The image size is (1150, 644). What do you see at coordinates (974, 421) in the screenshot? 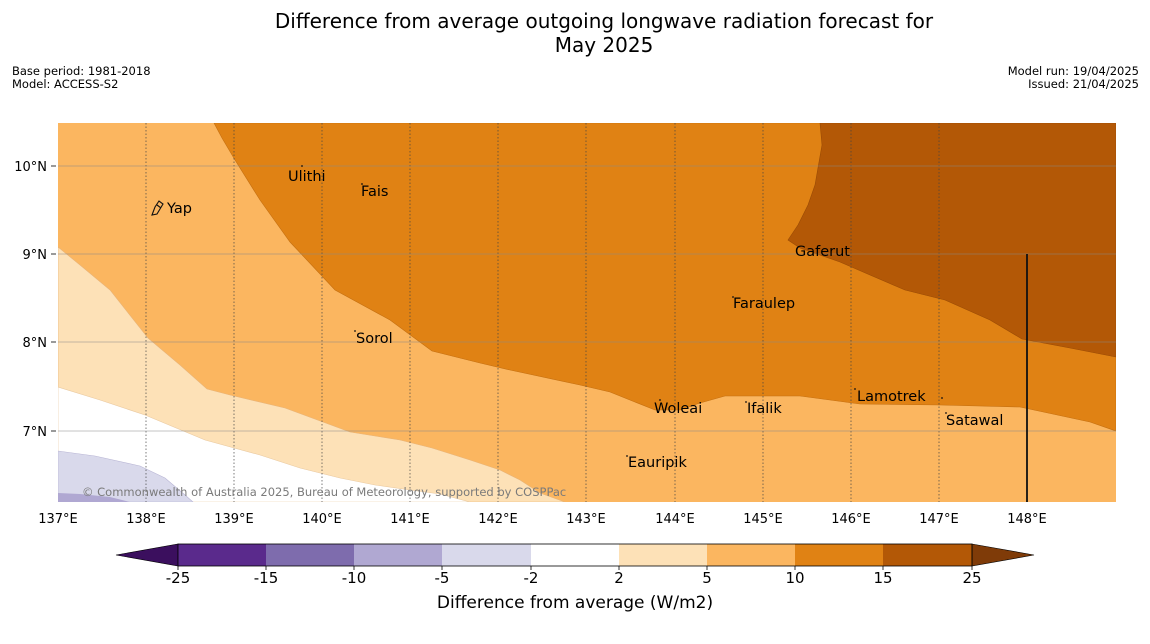
I see `place-label-satawal: Satawal` at bounding box center [974, 421].